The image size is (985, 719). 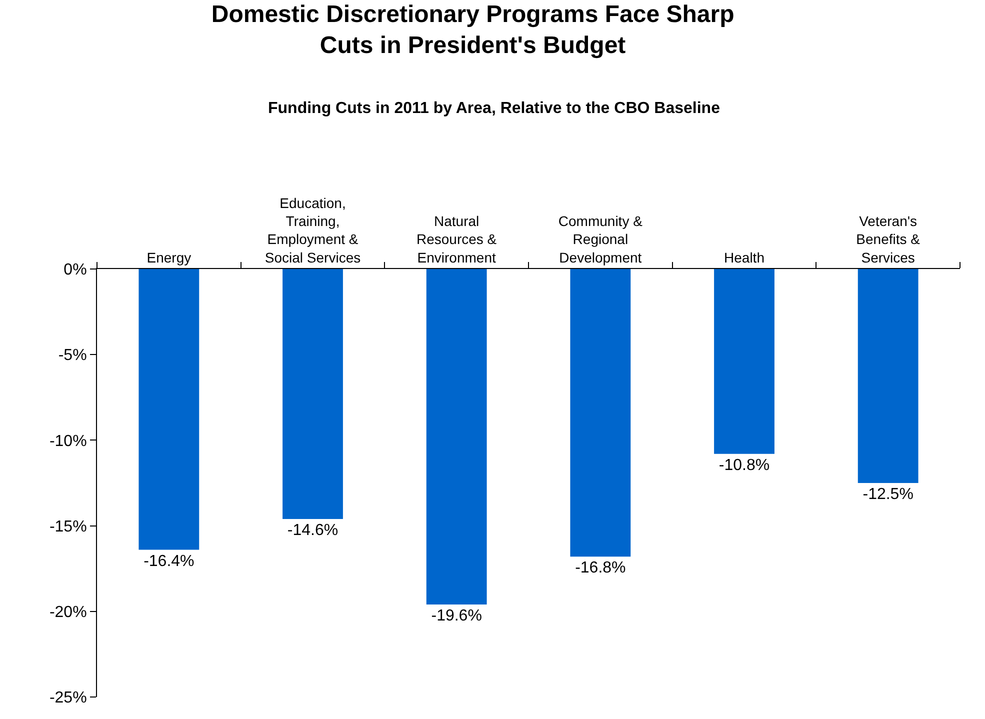 What do you see at coordinates (888, 494) in the screenshot?
I see `data-label: -12.5%` at bounding box center [888, 494].